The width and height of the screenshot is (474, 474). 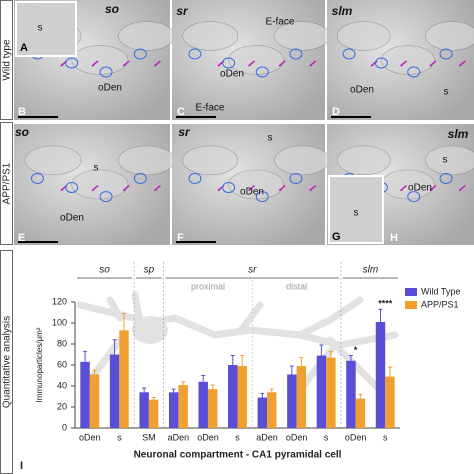 What do you see at coordinates (7, 183) in the screenshot?
I see `row-label: APP/PS1` at bounding box center [7, 183].